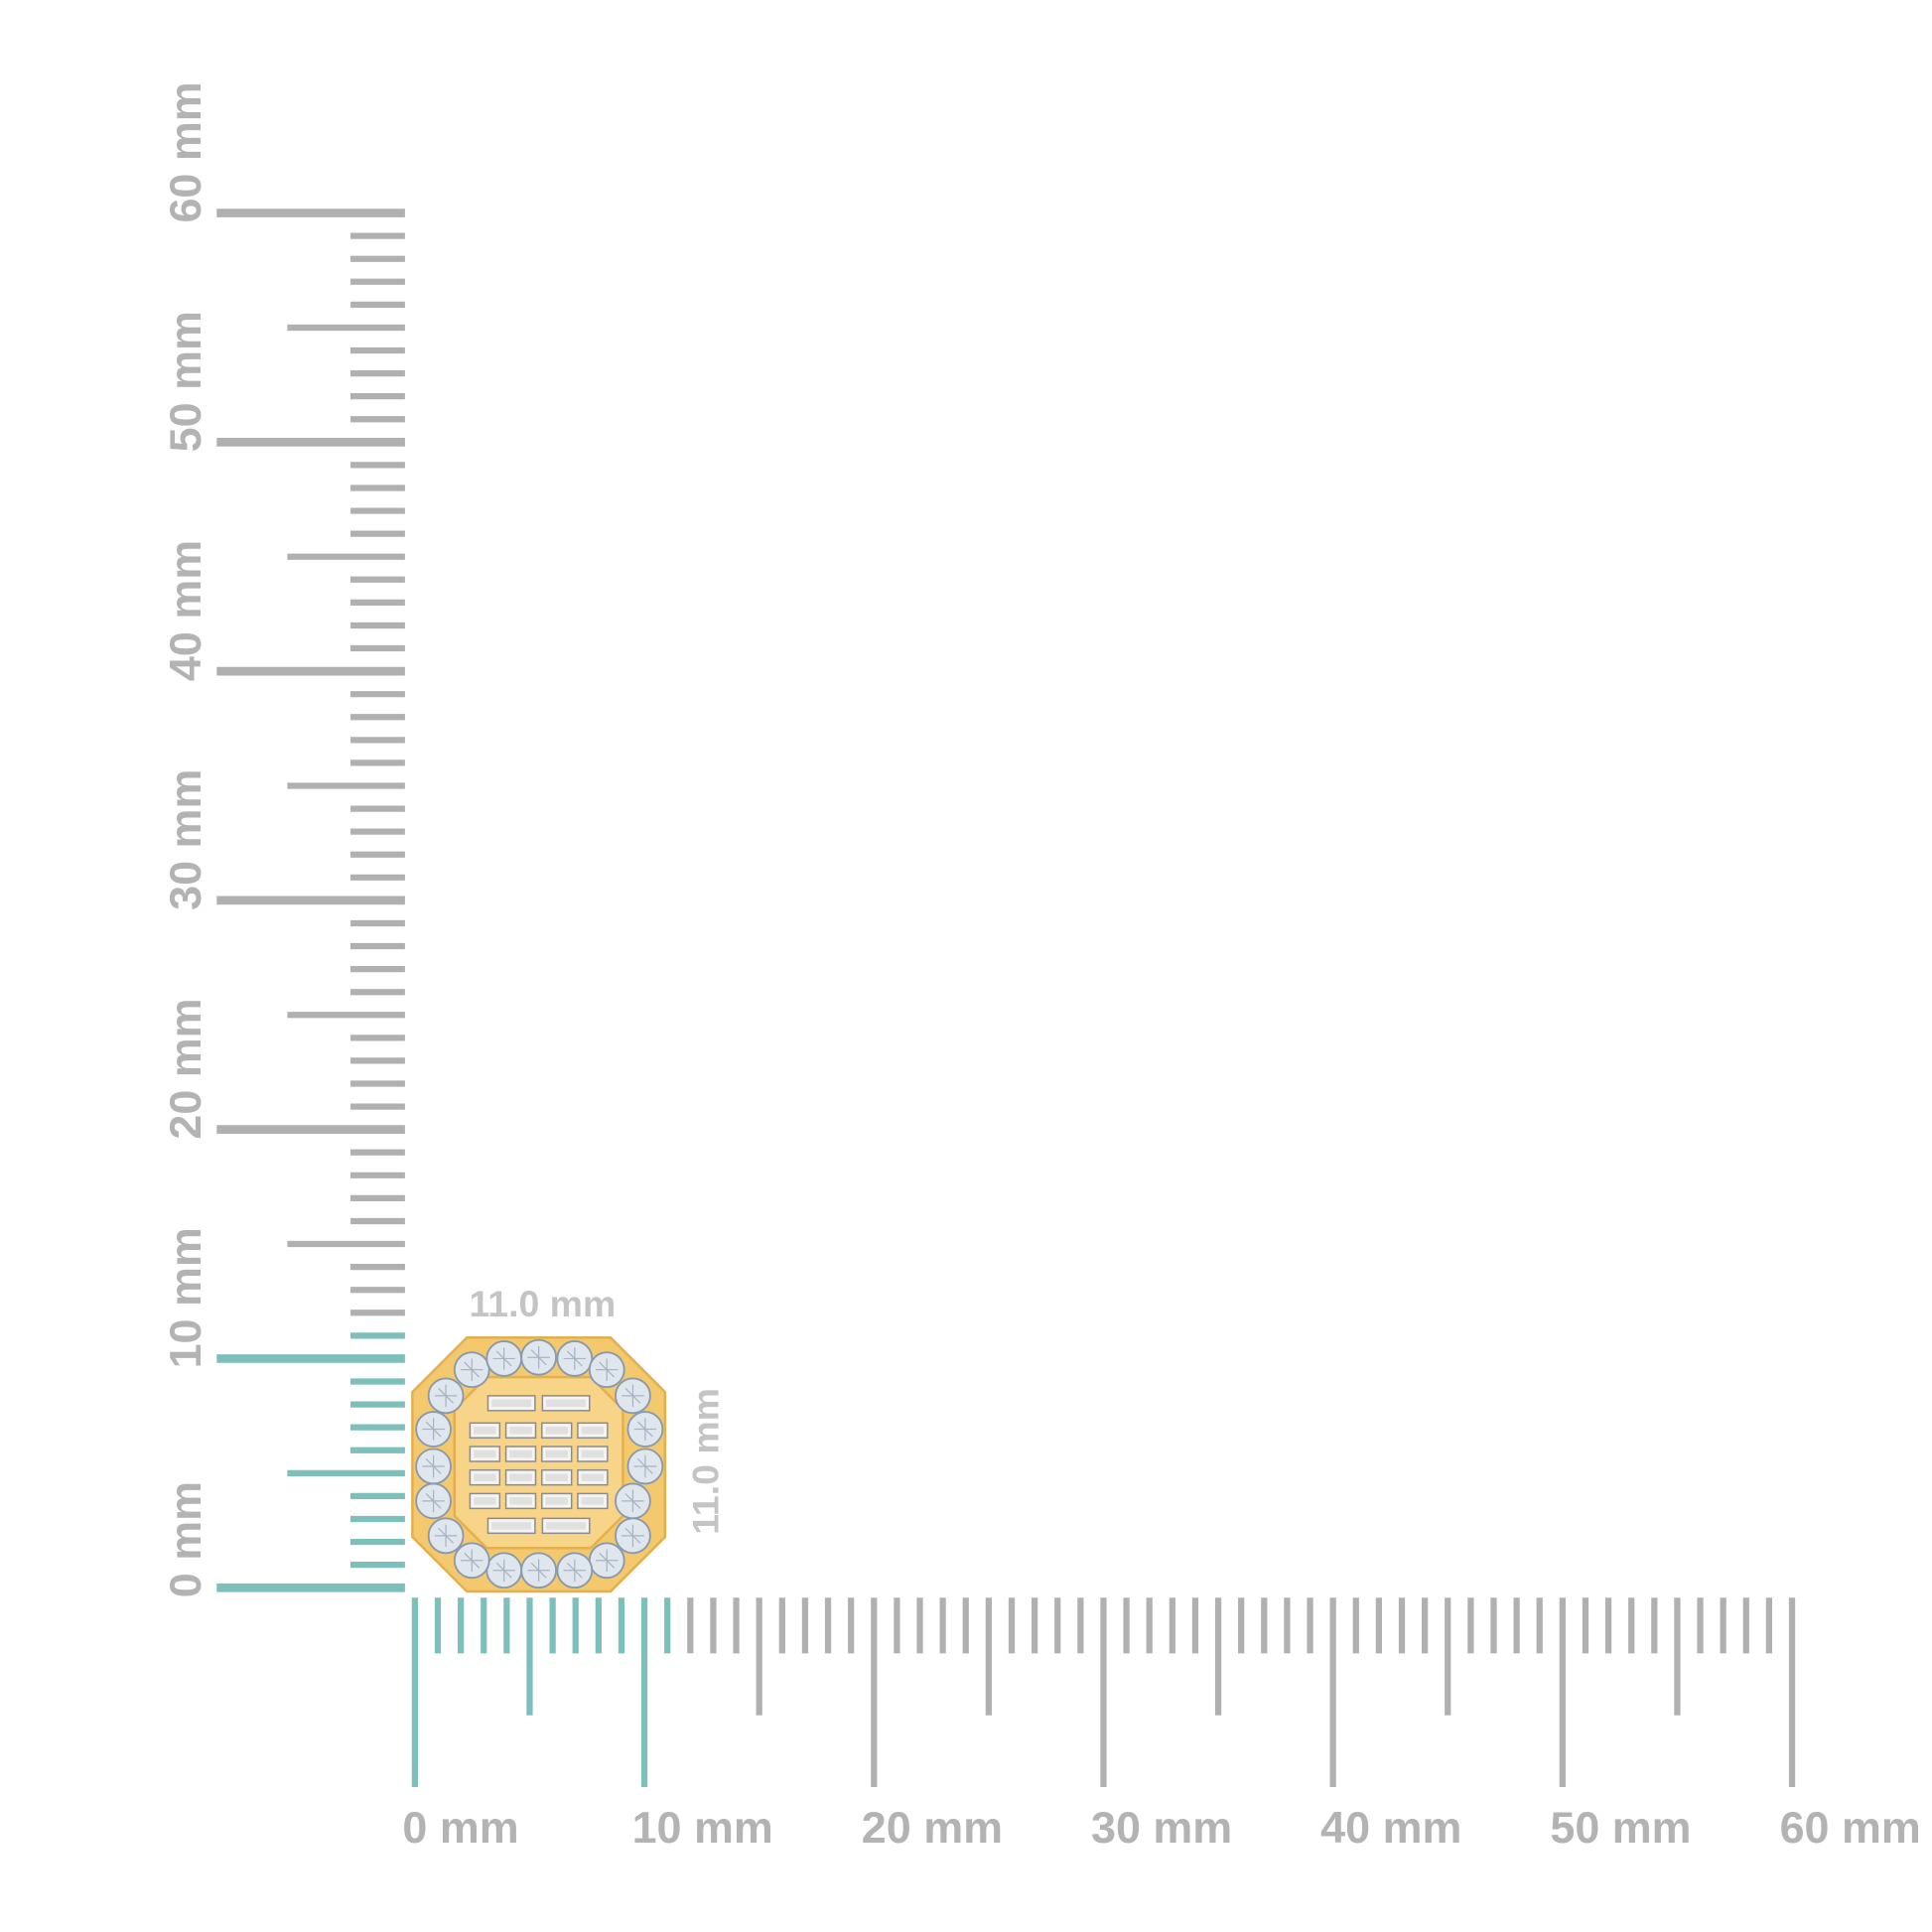 This screenshot has height=1932, width=1932. I want to click on horizontal-label-20: 20 mm, so click(933, 1828).